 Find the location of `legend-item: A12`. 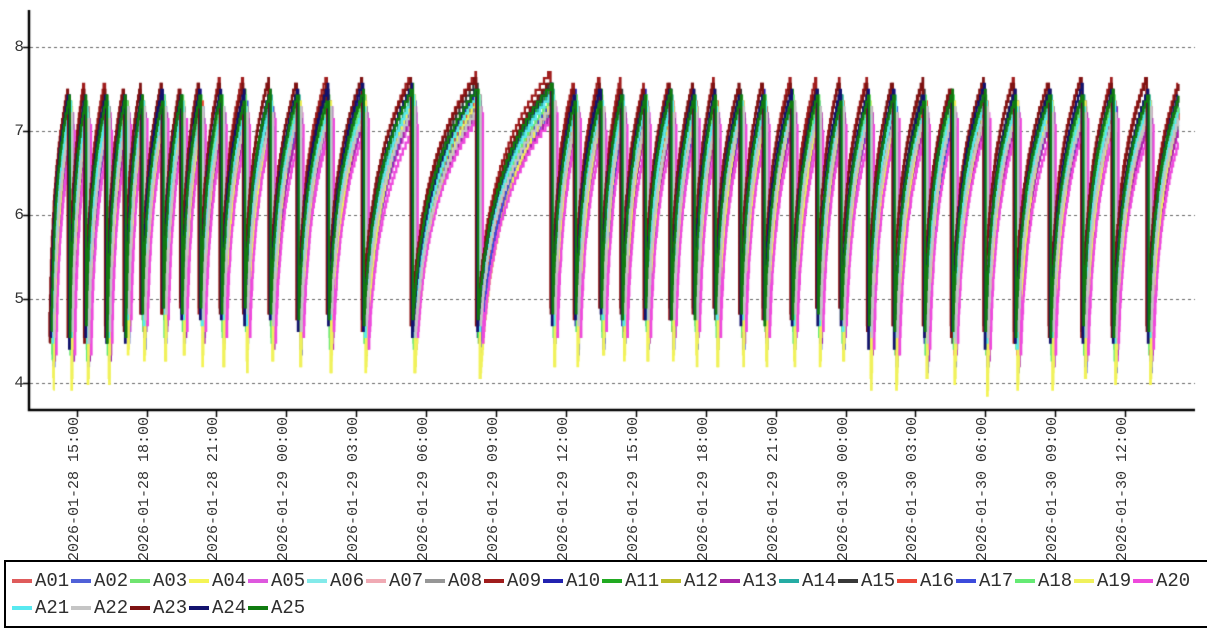

legend-item: A12 is located at coordinates (690, 581).